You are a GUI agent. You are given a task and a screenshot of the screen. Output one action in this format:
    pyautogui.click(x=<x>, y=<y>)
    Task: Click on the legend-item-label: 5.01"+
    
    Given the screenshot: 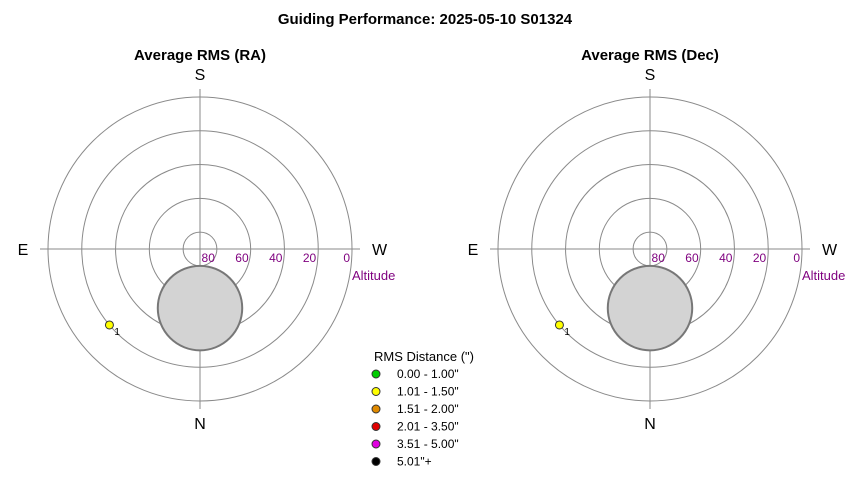 What is the action you would take?
    pyautogui.click(x=414, y=462)
    